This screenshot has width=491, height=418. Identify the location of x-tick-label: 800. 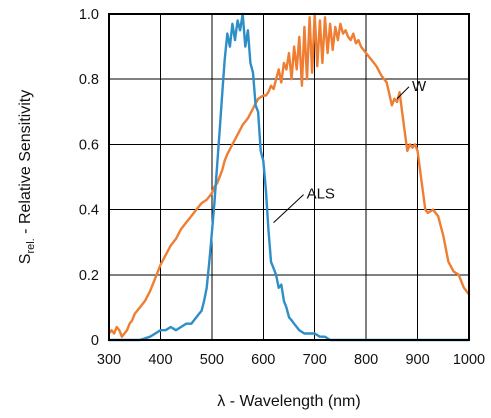
(366, 360).